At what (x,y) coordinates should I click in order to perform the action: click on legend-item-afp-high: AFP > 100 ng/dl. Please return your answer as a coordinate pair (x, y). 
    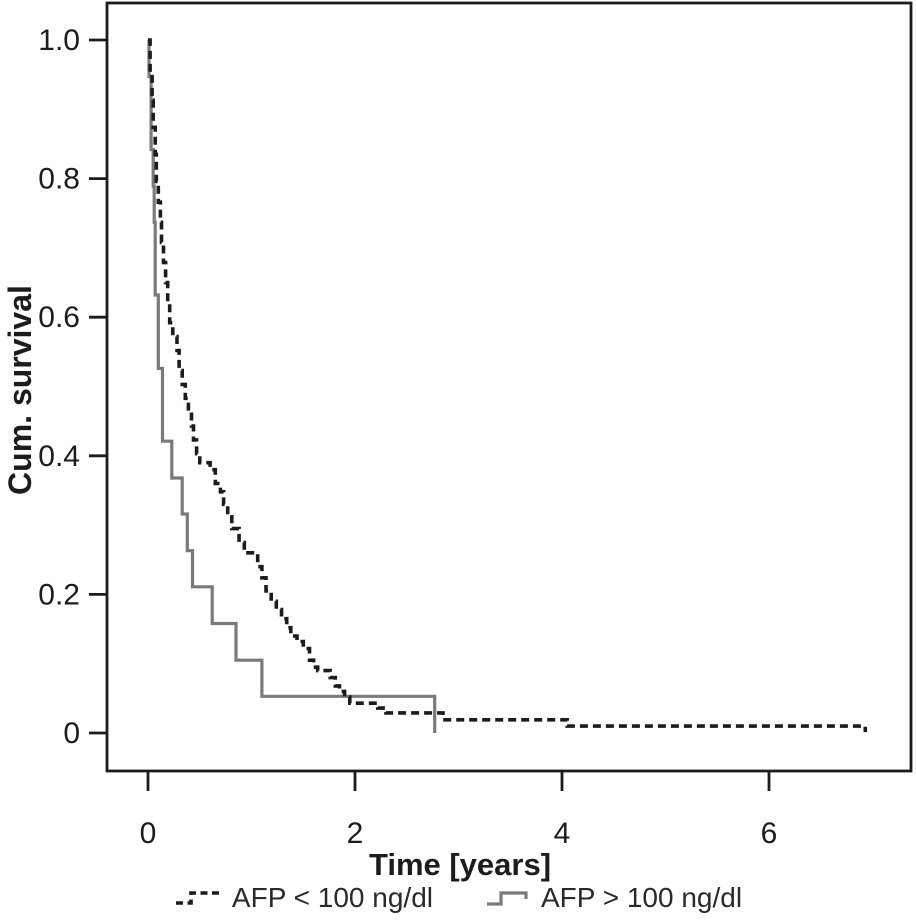
    Looking at the image, I should click on (613, 898).